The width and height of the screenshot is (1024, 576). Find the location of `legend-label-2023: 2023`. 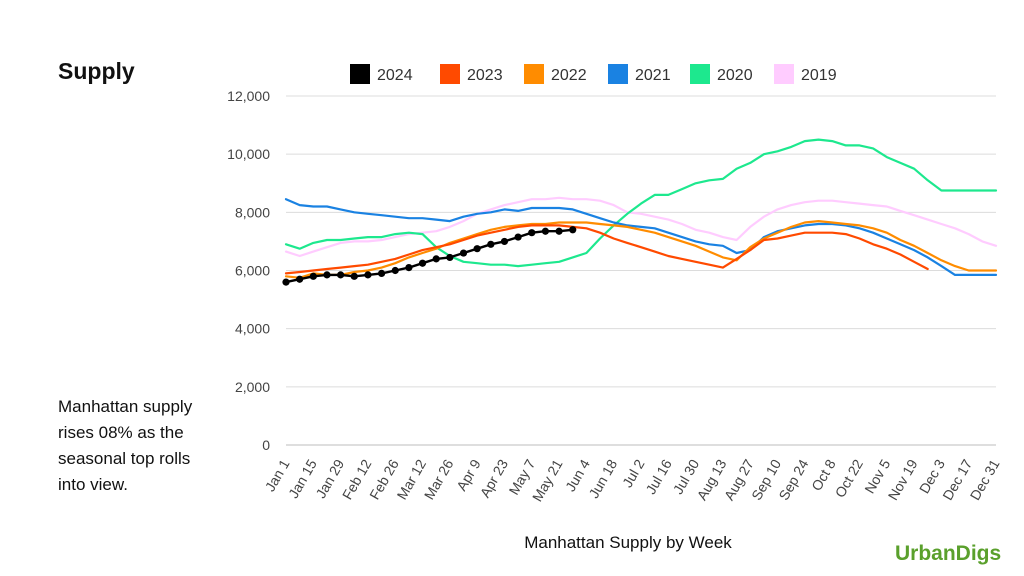

legend-label-2023: 2023 is located at coordinates (485, 75).